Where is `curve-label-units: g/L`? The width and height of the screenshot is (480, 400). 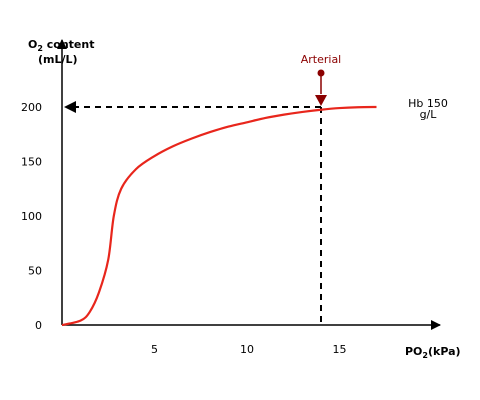 curve-label-units: g/L is located at coordinates (429, 114).